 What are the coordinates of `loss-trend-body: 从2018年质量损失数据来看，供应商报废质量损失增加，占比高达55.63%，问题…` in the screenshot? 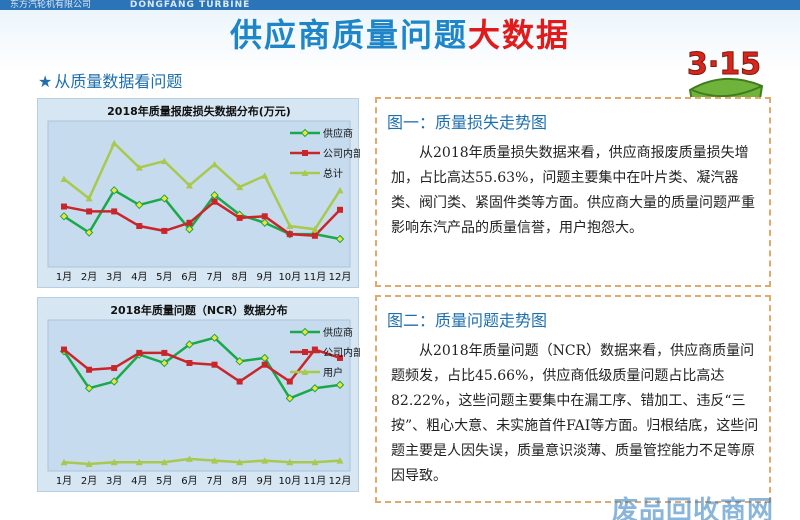 It's located at (573, 190).